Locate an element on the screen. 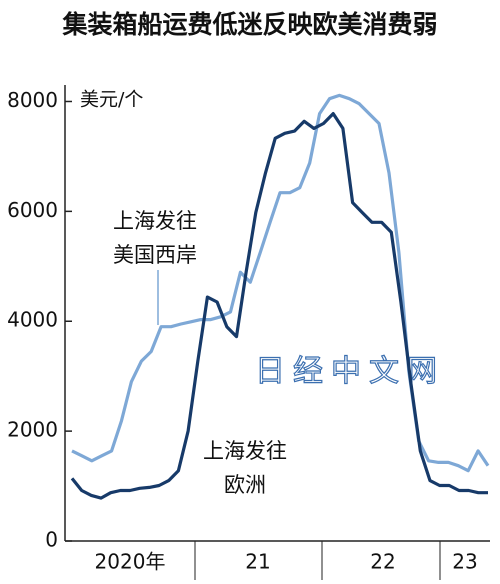 The image size is (500, 584). watermark: 日经中文网 is located at coordinates (350, 371).